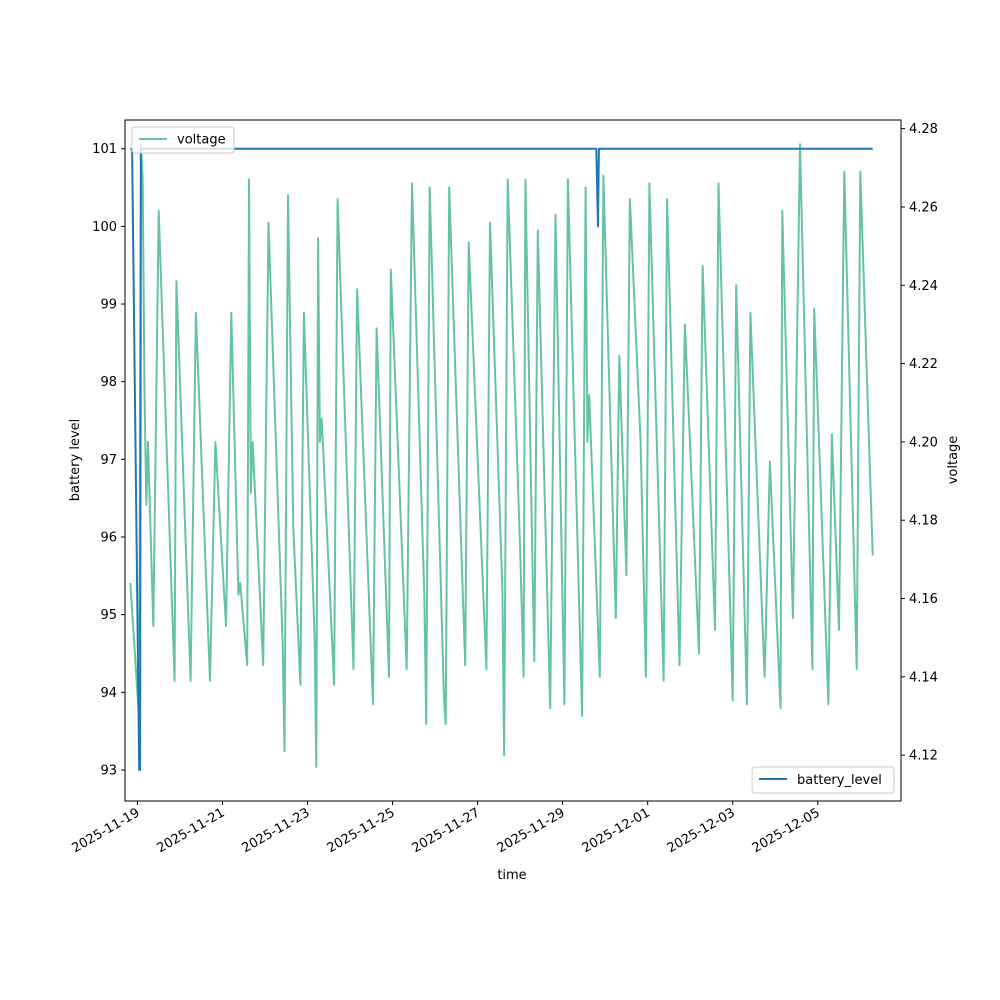 The width and height of the screenshot is (1000, 1000). Describe the element at coordinates (201, 140) in the screenshot. I see `legend-voltage-label: voltage` at that location.